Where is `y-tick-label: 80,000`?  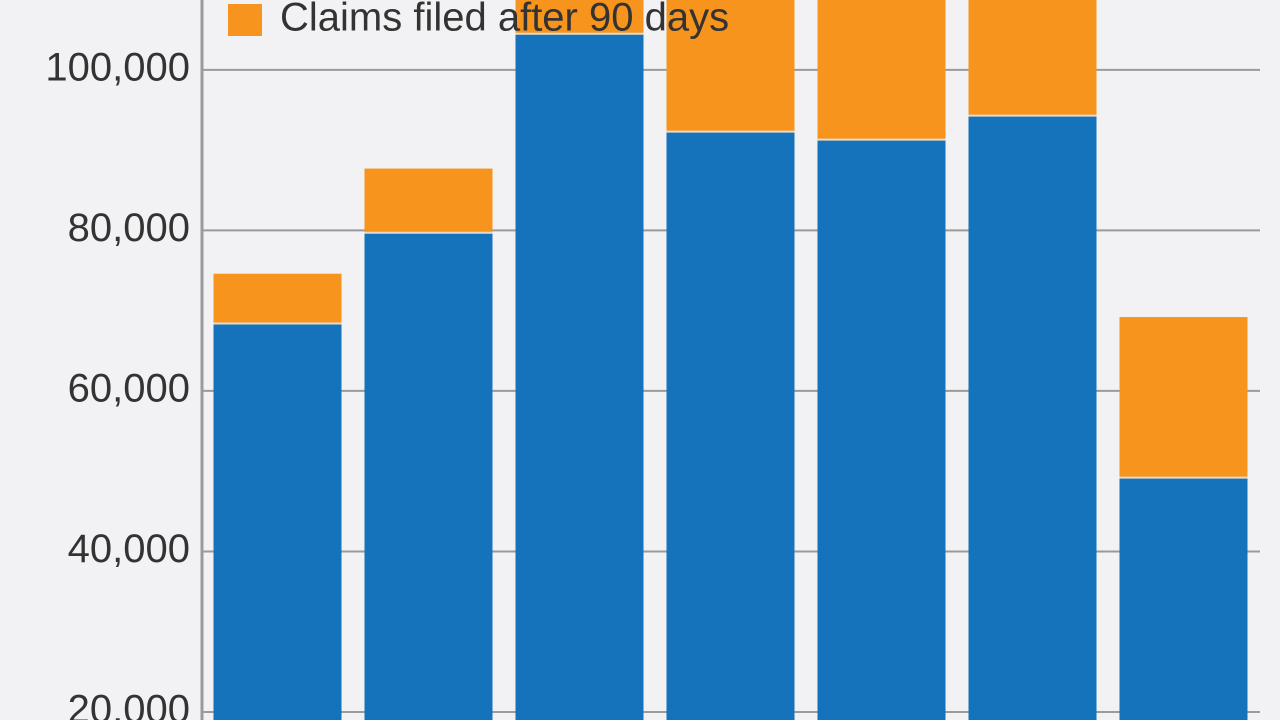 y-tick-label: 80,000 is located at coordinates (129, 228).